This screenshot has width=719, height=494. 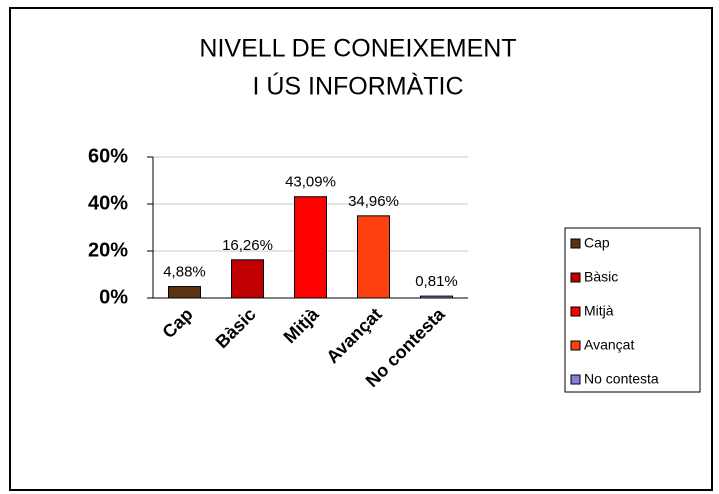 I want to click on legend-label: Mitjà, so click(x=599, y=311).